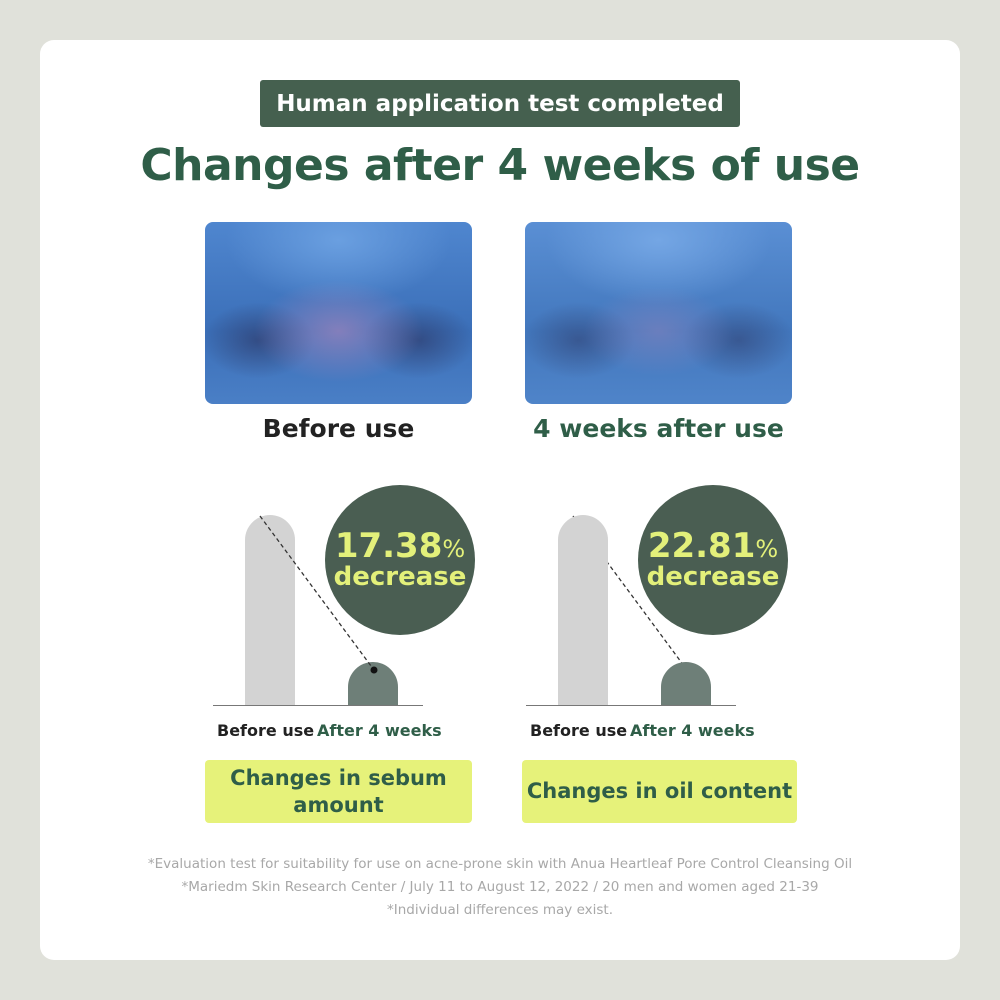  What do you see at coordinates (500, 165) in the screenshot?
I see `page-title: Changes after 4 weeks of use` at bounding box center [500, 165].